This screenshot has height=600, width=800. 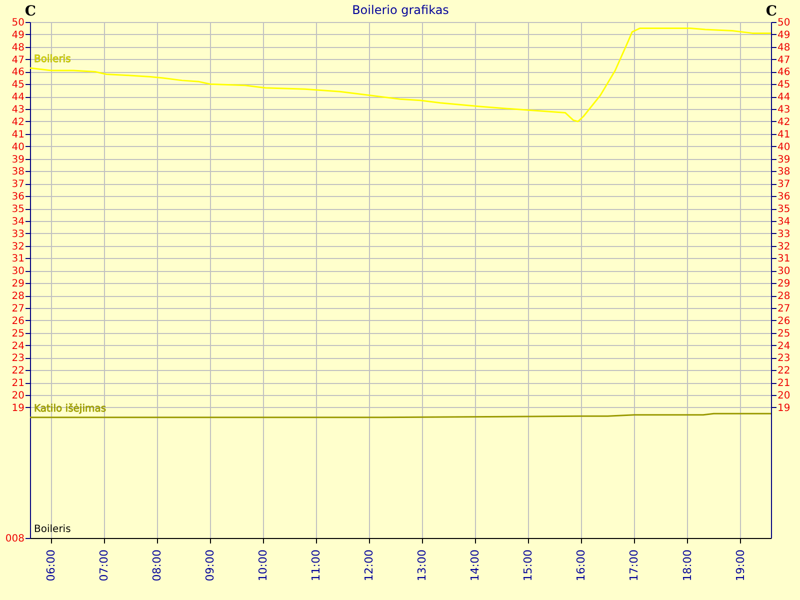 I want to click on y2-tick-label: 46, so click(x=784, y=72).